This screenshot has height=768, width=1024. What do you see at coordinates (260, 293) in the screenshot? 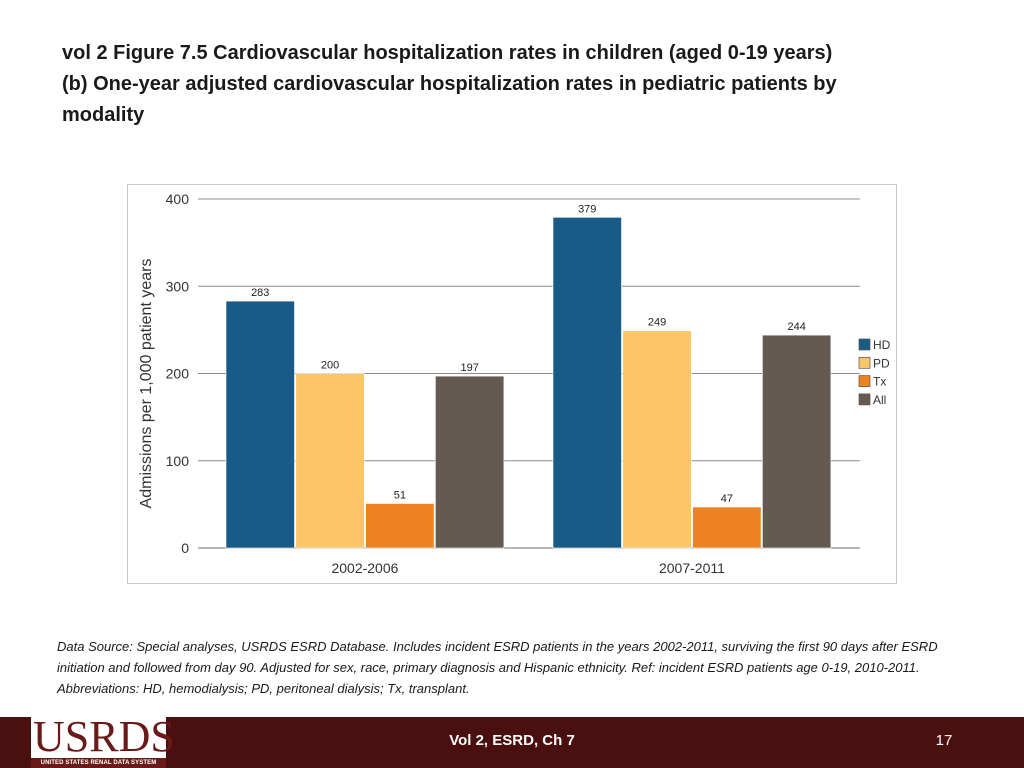
I see `data-label: 283` at bounding box center [260, 293].